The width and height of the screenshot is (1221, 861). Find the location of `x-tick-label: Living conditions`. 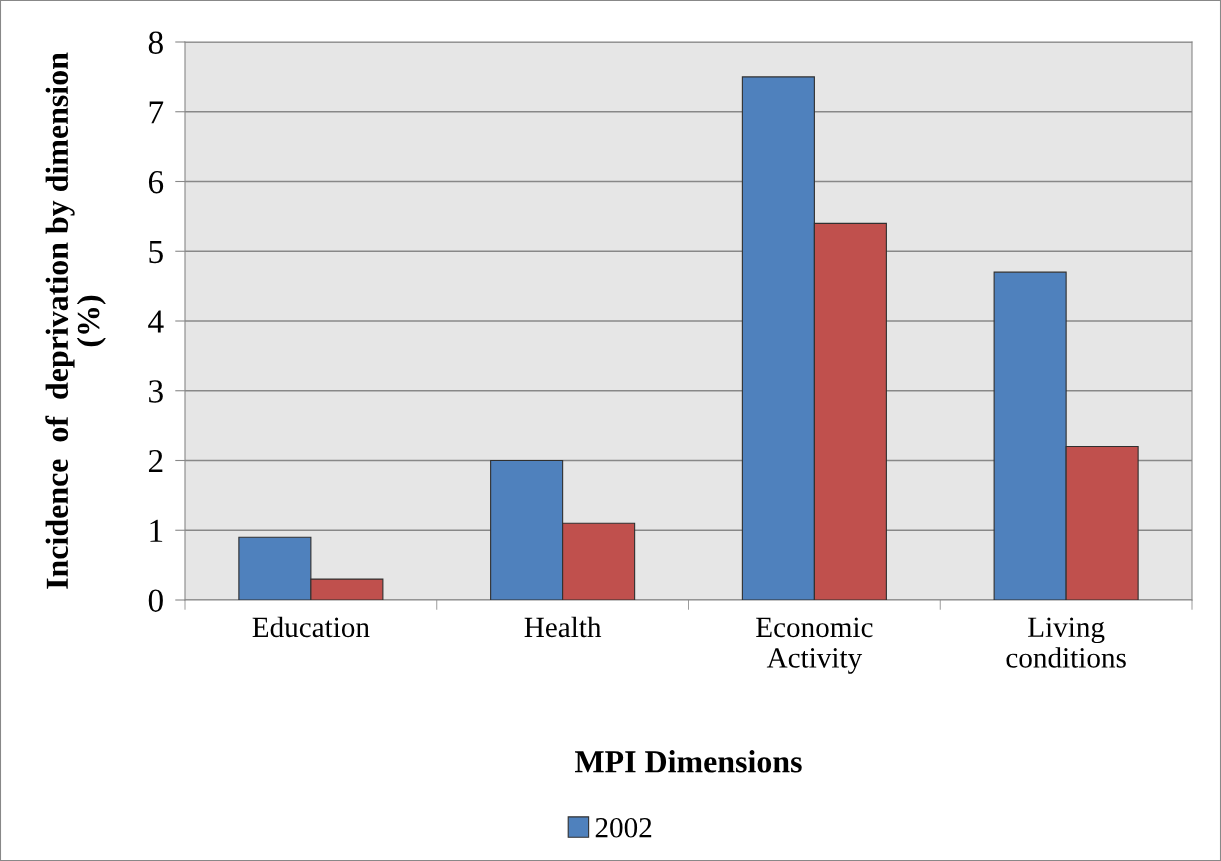

x-tick-label: Living conditions is located at coordinates (1066, 642).